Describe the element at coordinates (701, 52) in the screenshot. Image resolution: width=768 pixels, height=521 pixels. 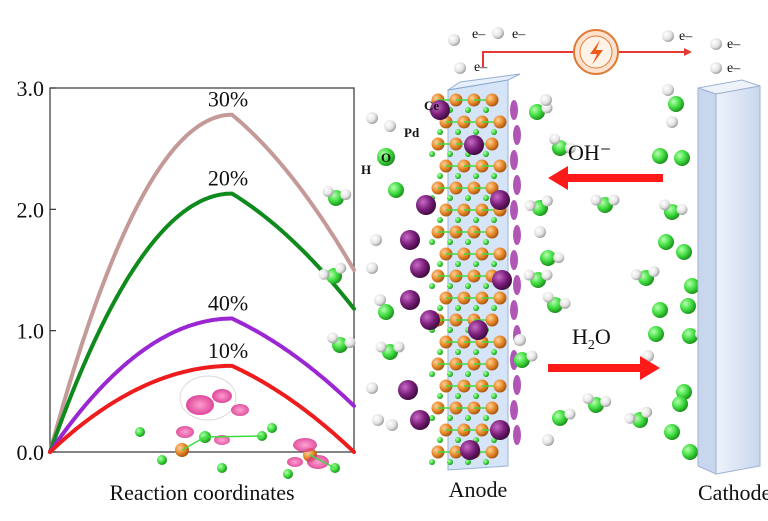
I see `electron-group-right: e– e– e–` at that location.